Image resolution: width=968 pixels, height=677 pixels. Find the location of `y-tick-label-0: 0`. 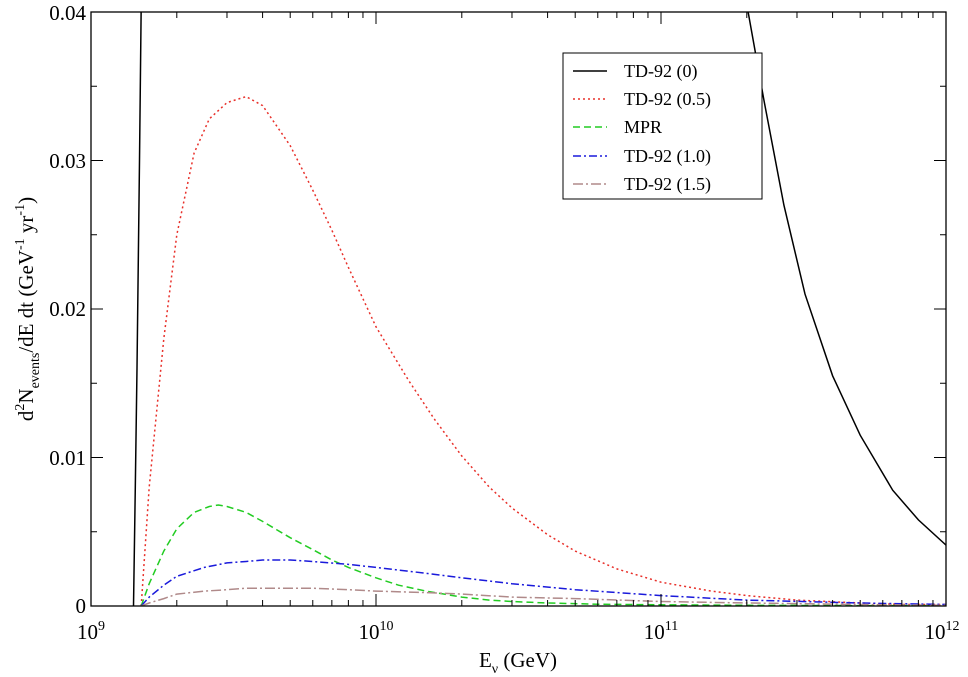

y-tick-label-0: 0 is located at coordinates (81, 606).